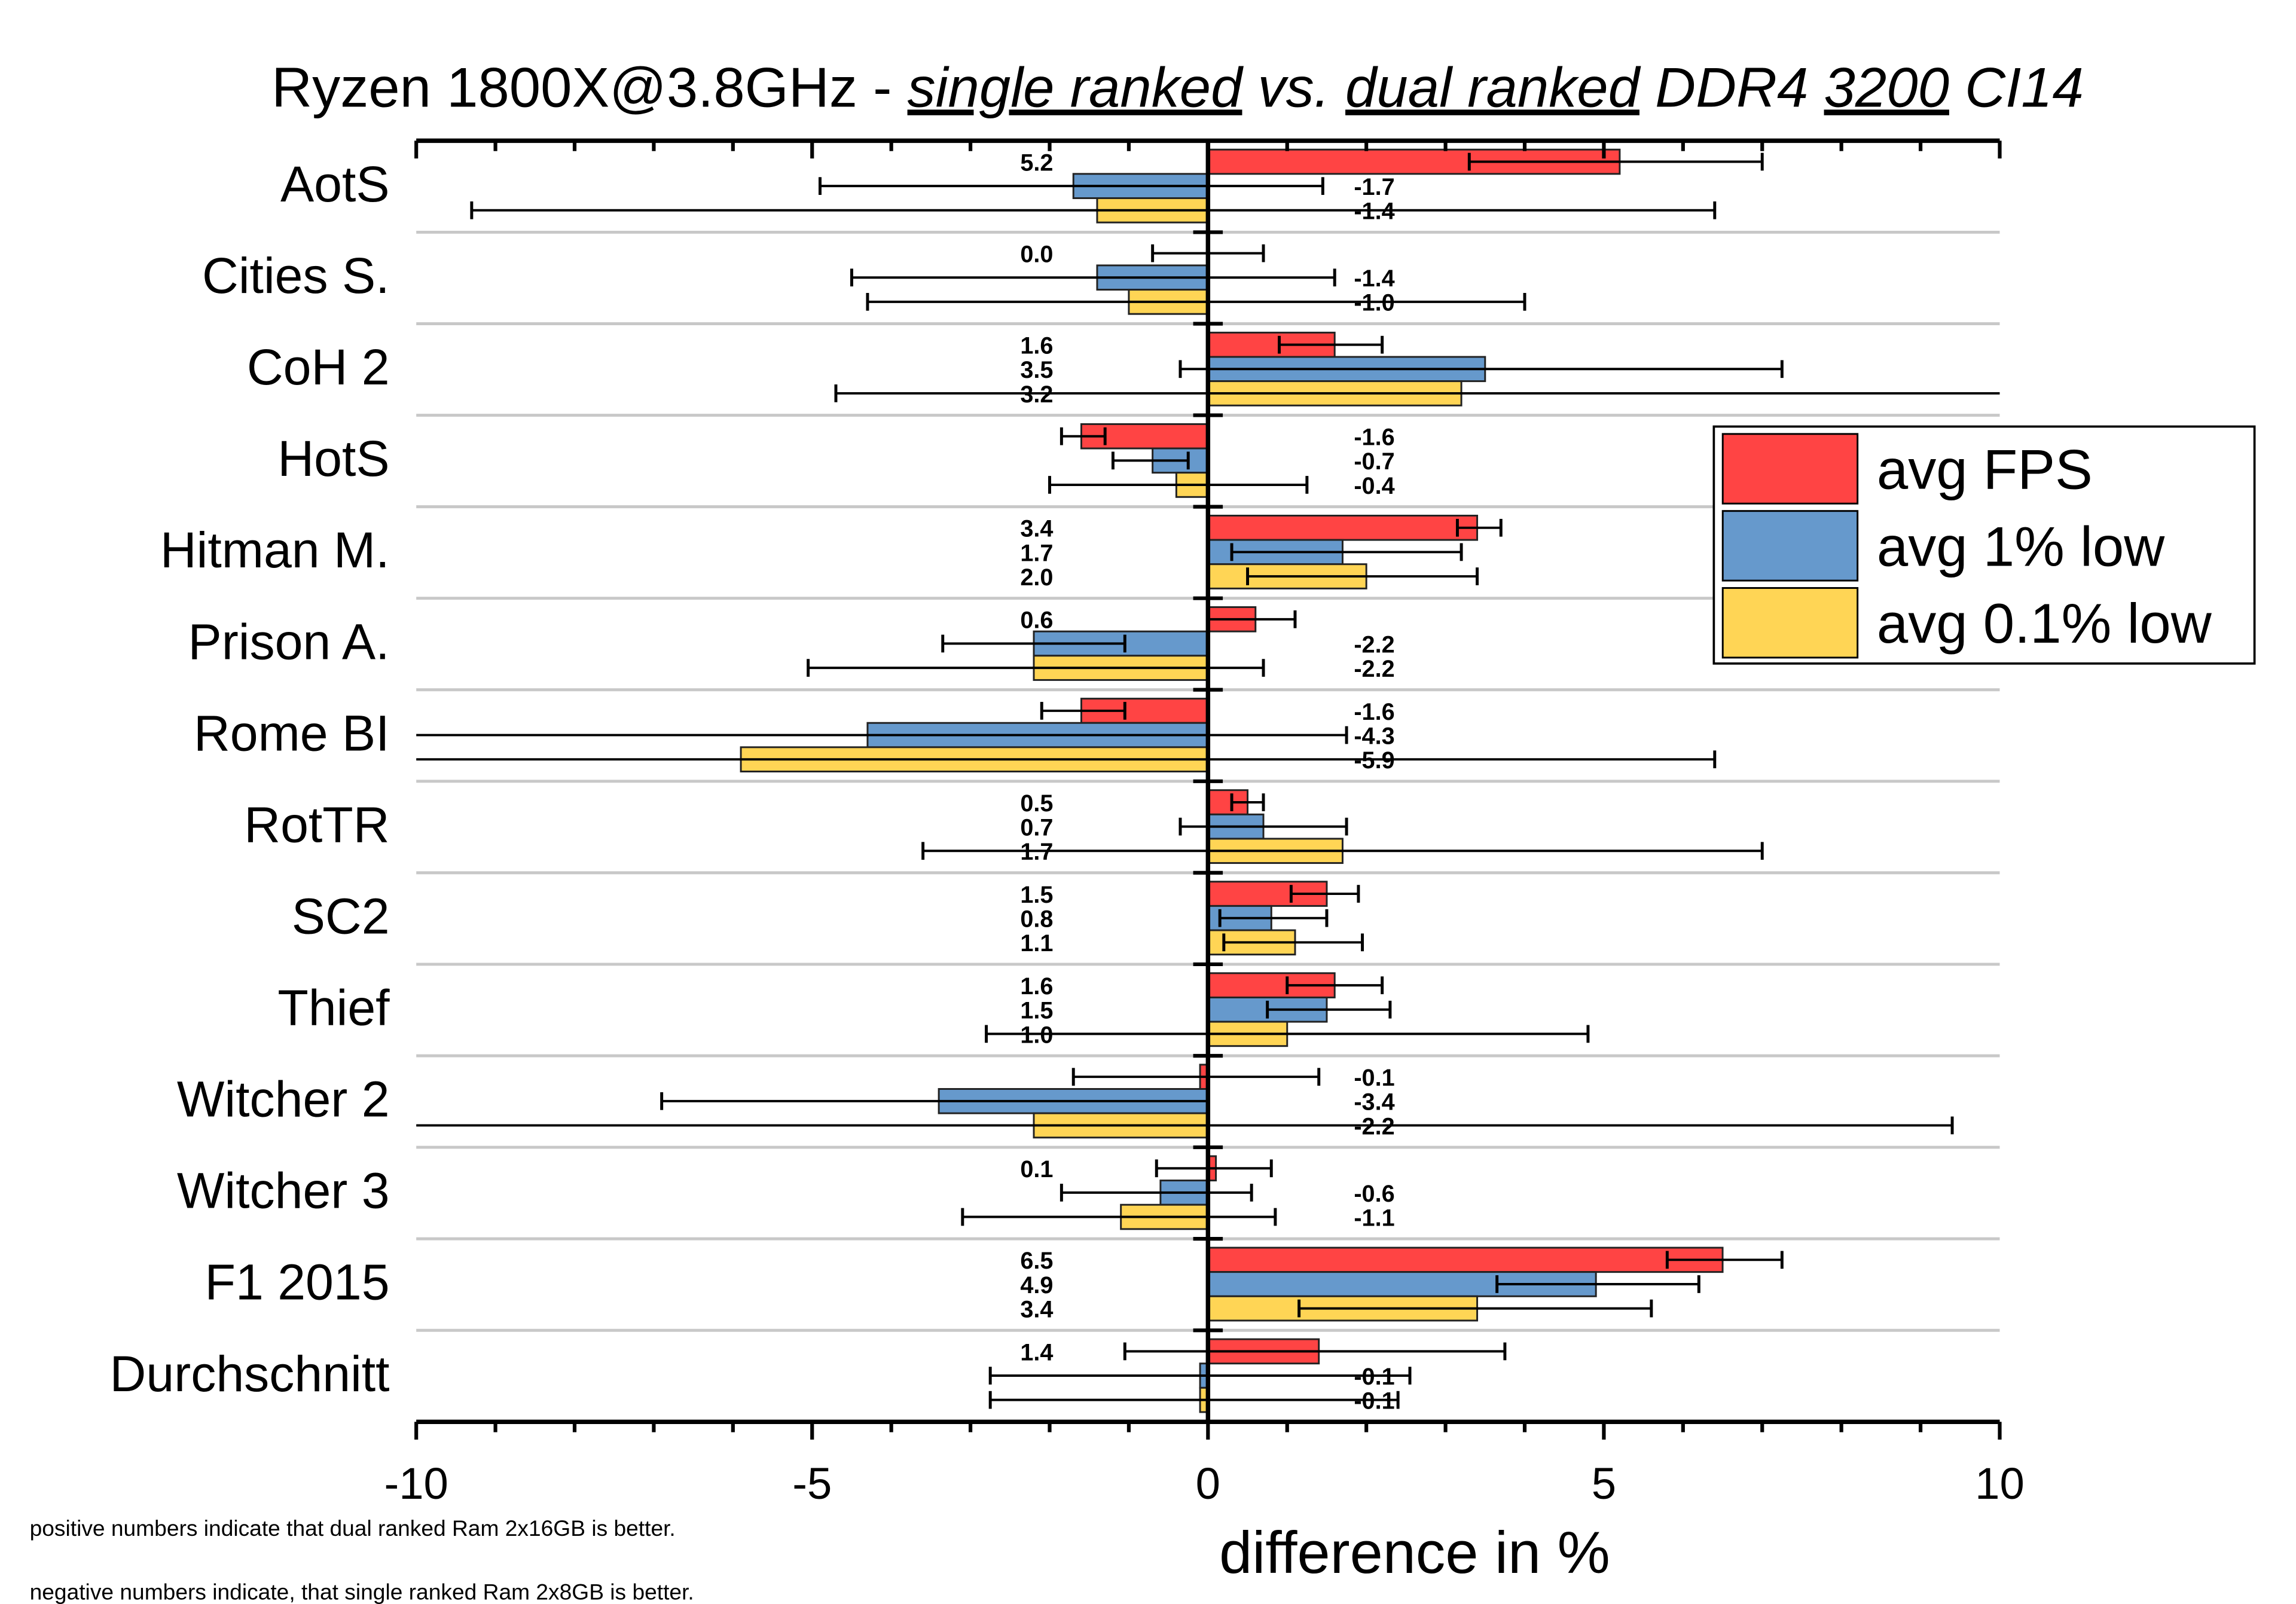  What do you see at coordinates (1493, 87) in the screenshot?
I see `title-dual-ranked: dual ranked` at bounding box center [1493, 87].